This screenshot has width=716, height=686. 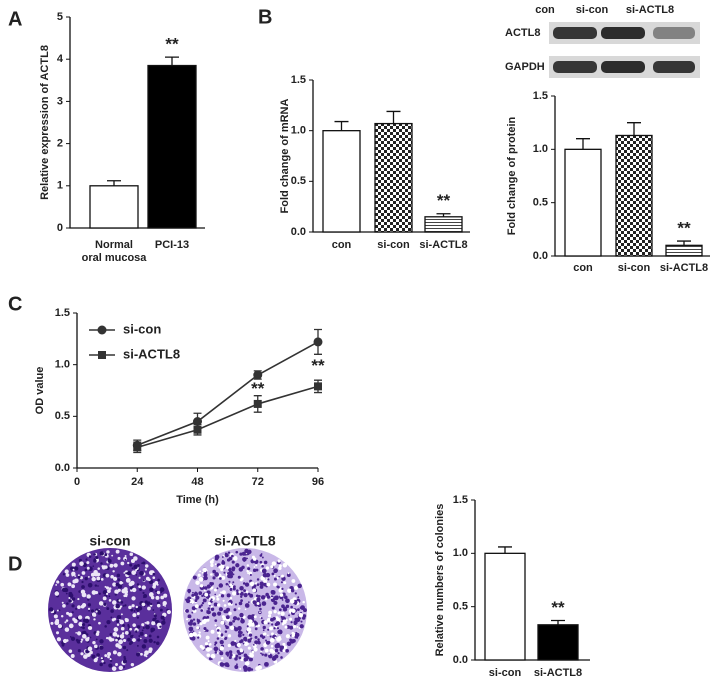 What do you see at coordinates (15, 564) in the screenshot?
I see `panel-letter: D` at bounding box center [15, 564].